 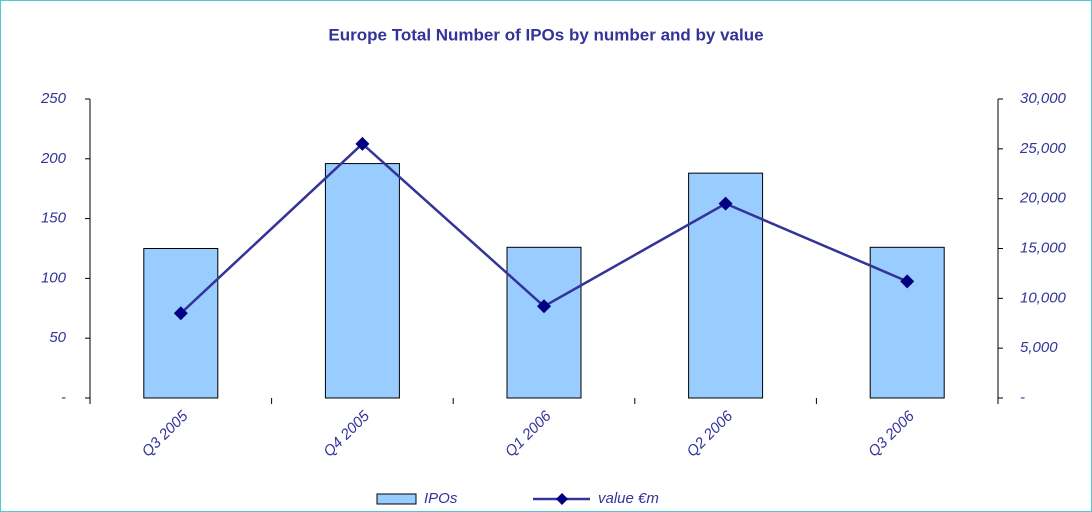 What do you see at coordinates (53, 98) in the screenshot?
I see `y-tick-label: 250` at bounding box center [53, 98].